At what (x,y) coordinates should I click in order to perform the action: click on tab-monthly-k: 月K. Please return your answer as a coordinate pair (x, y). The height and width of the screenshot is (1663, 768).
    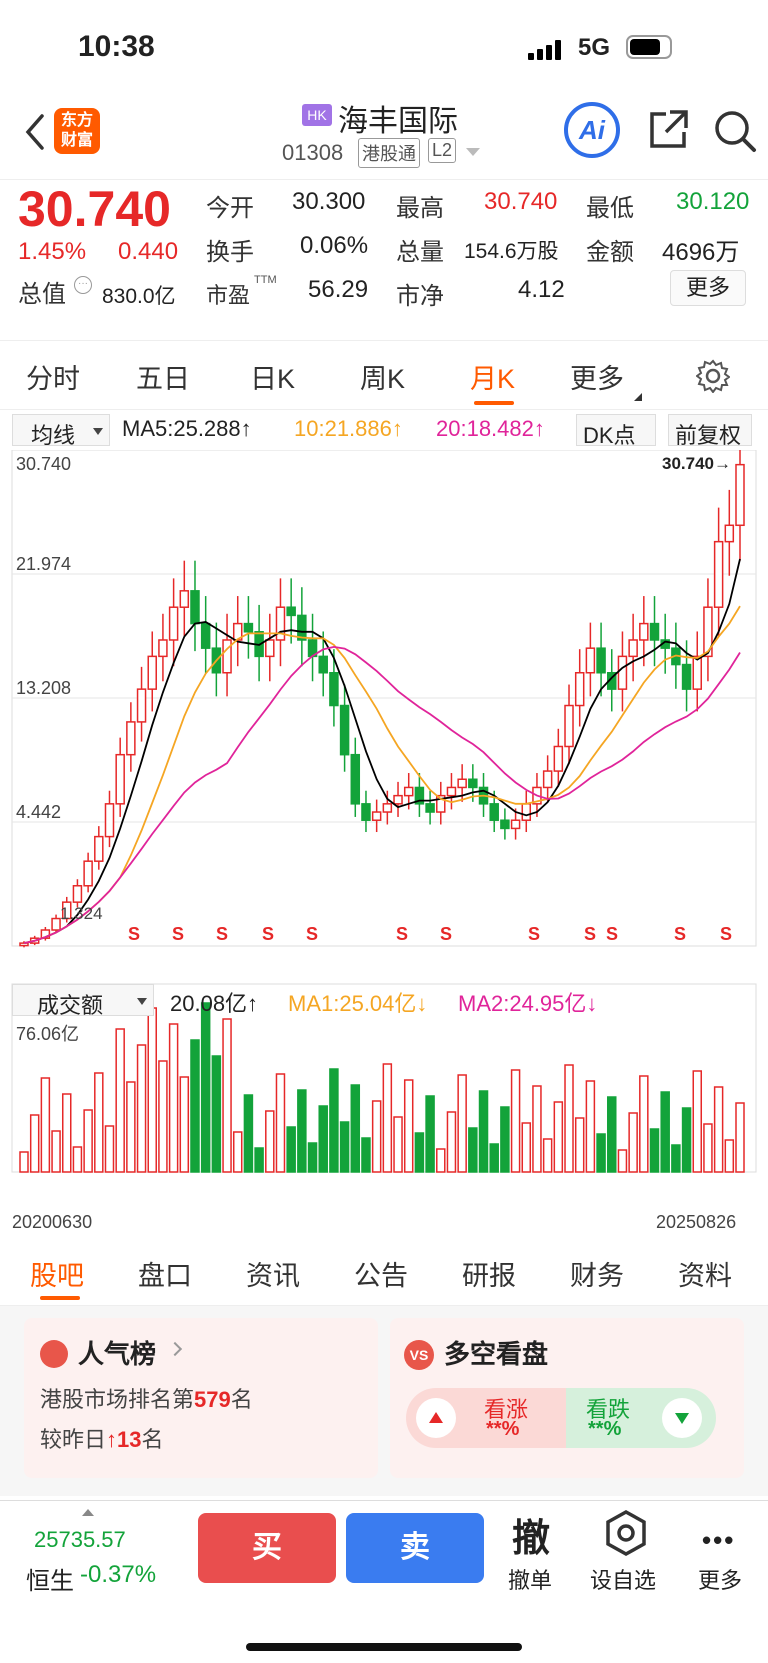
    Looking at the image, I should click on (493, 379).